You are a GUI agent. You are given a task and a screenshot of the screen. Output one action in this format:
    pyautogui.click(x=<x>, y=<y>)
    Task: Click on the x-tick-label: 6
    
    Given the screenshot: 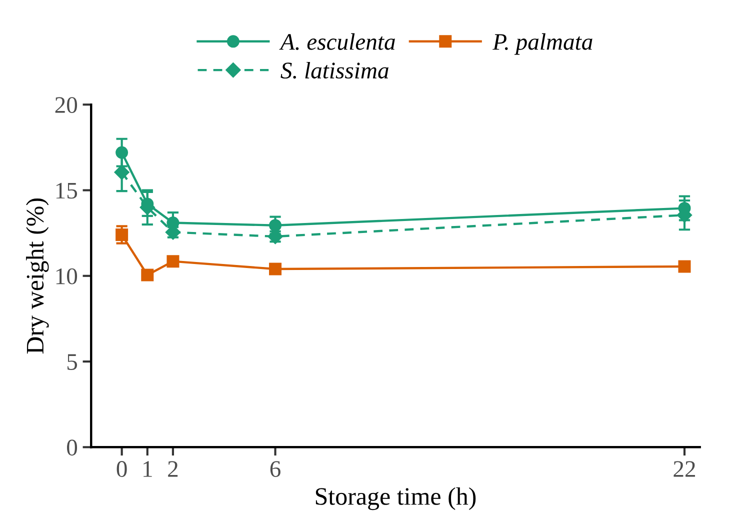 What is the action you would take?
    pyautogui.click(x=275, y=469)
    